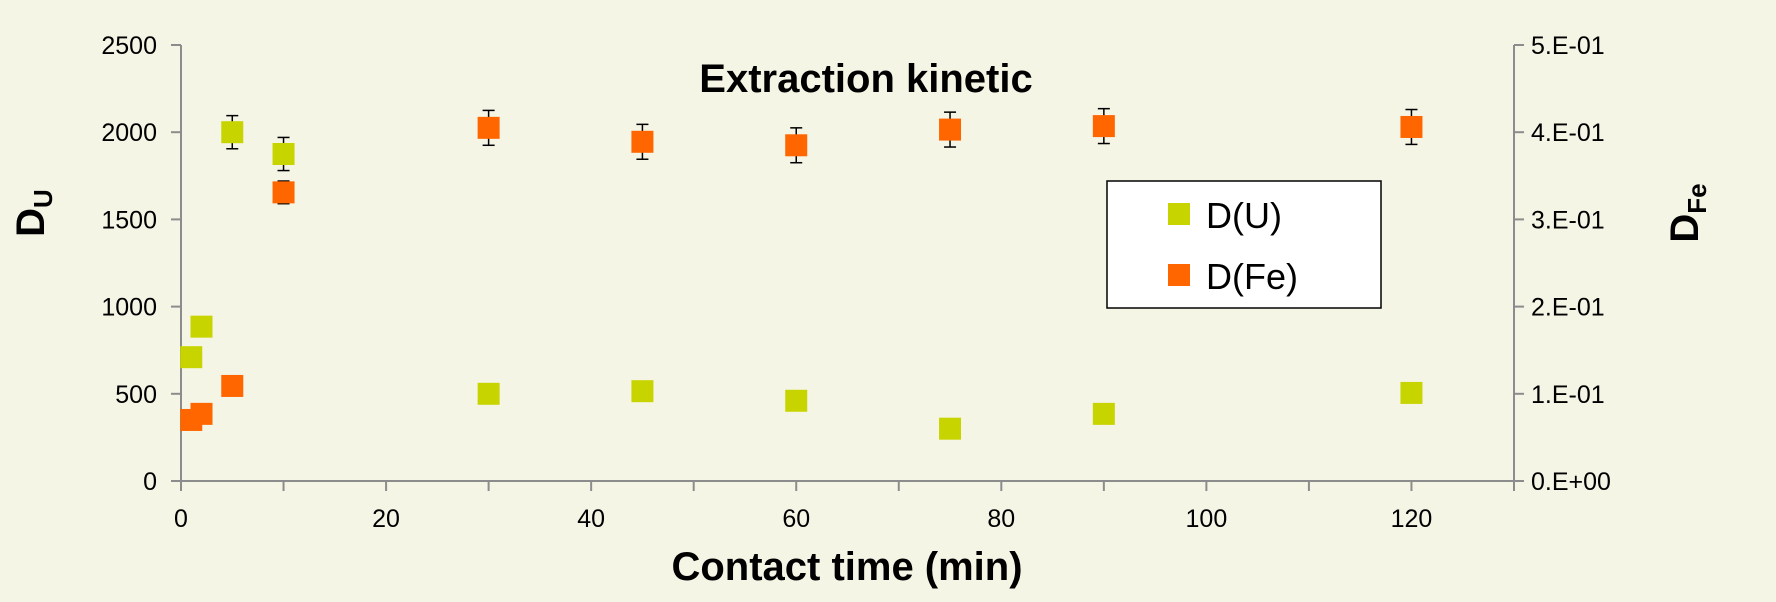 The height and width of the screenshot is (602, 1776). Describe the element at coordinates (846, 567) in the screenshot. I see `x-axis-title: Contact time (min)` at that location.